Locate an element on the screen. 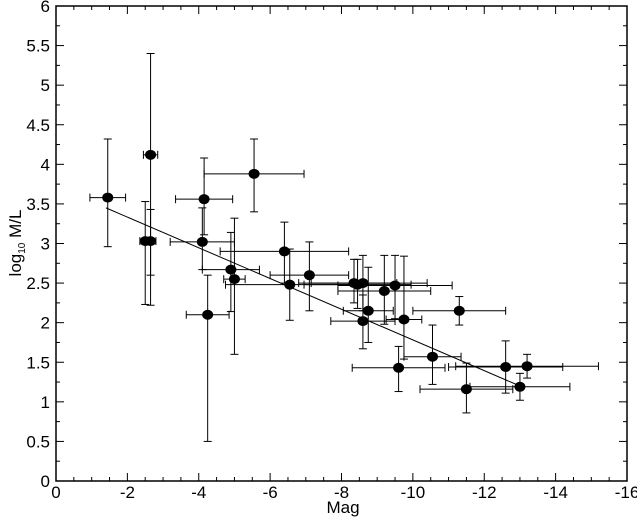 The width and height of the screenshot is (637, 518). x-tick-label: -6 is located at coordinates (270, 492).